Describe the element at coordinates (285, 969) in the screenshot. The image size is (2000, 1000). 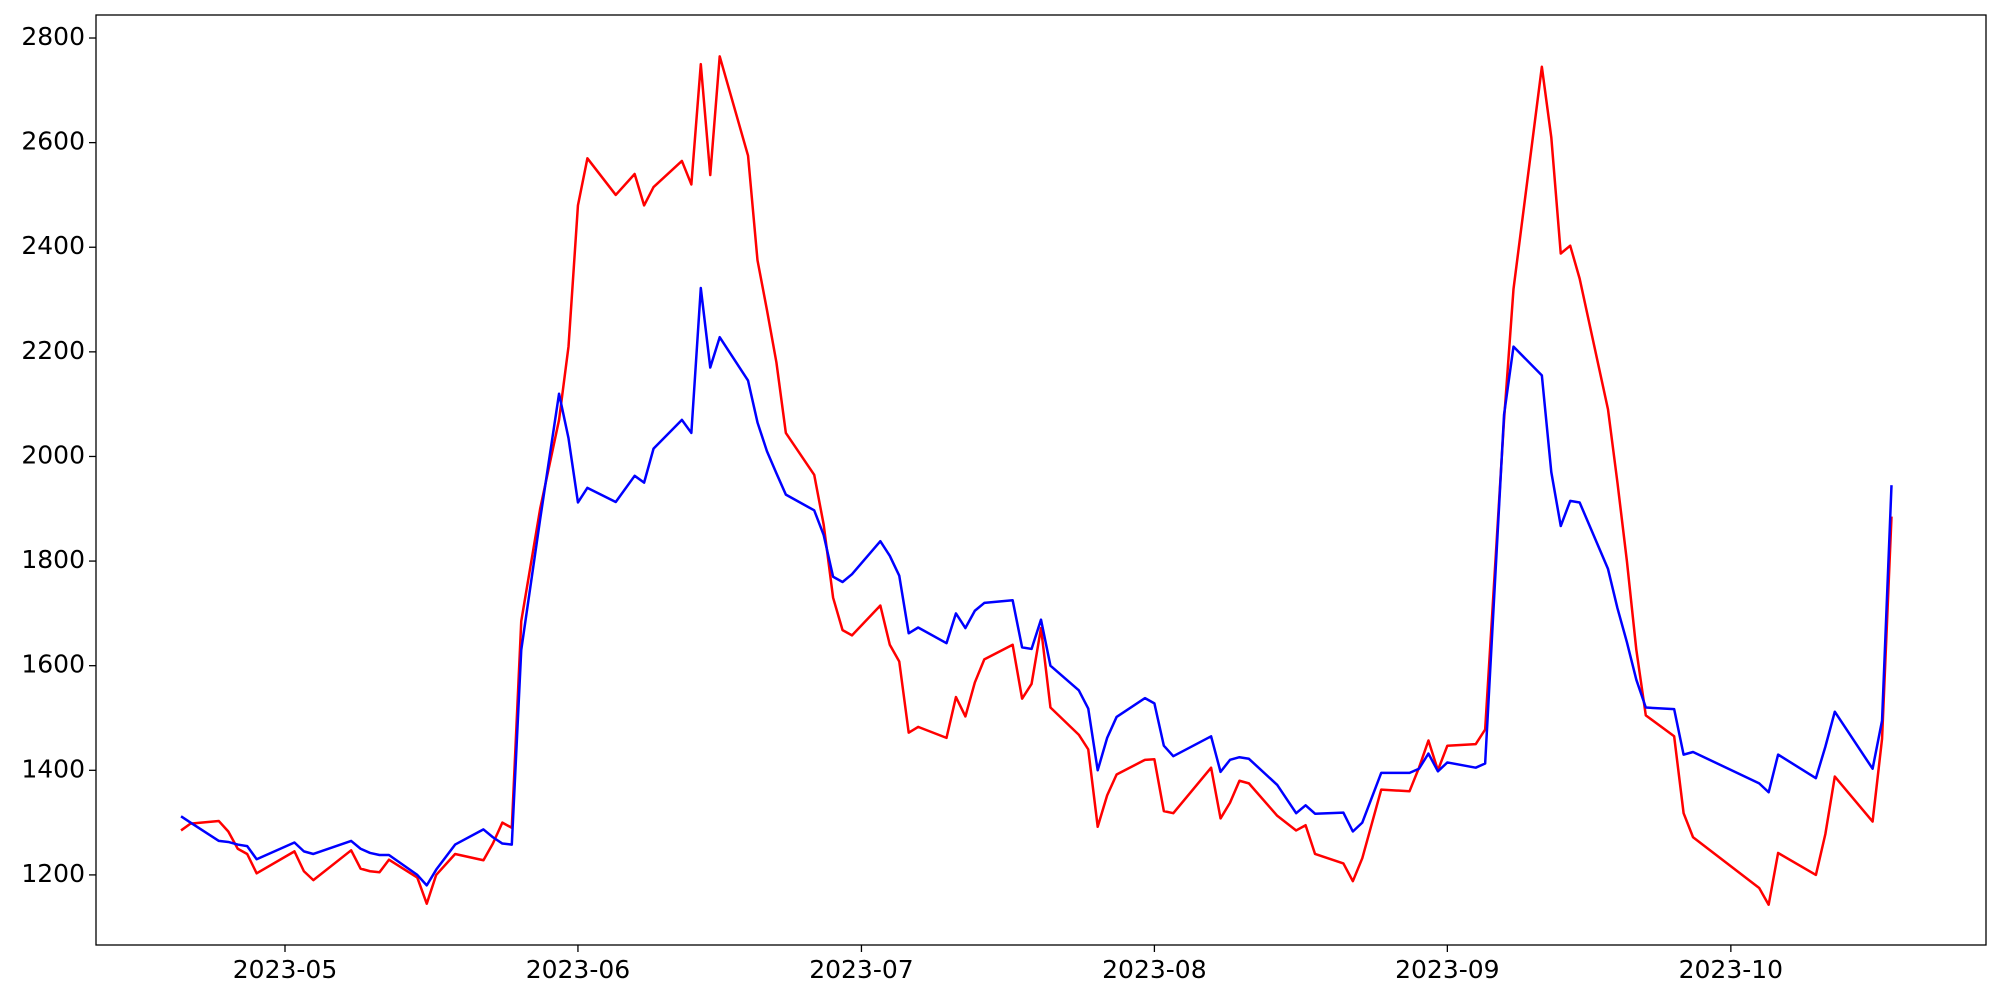
I see `x-tick-label: 2023-05` at that location.